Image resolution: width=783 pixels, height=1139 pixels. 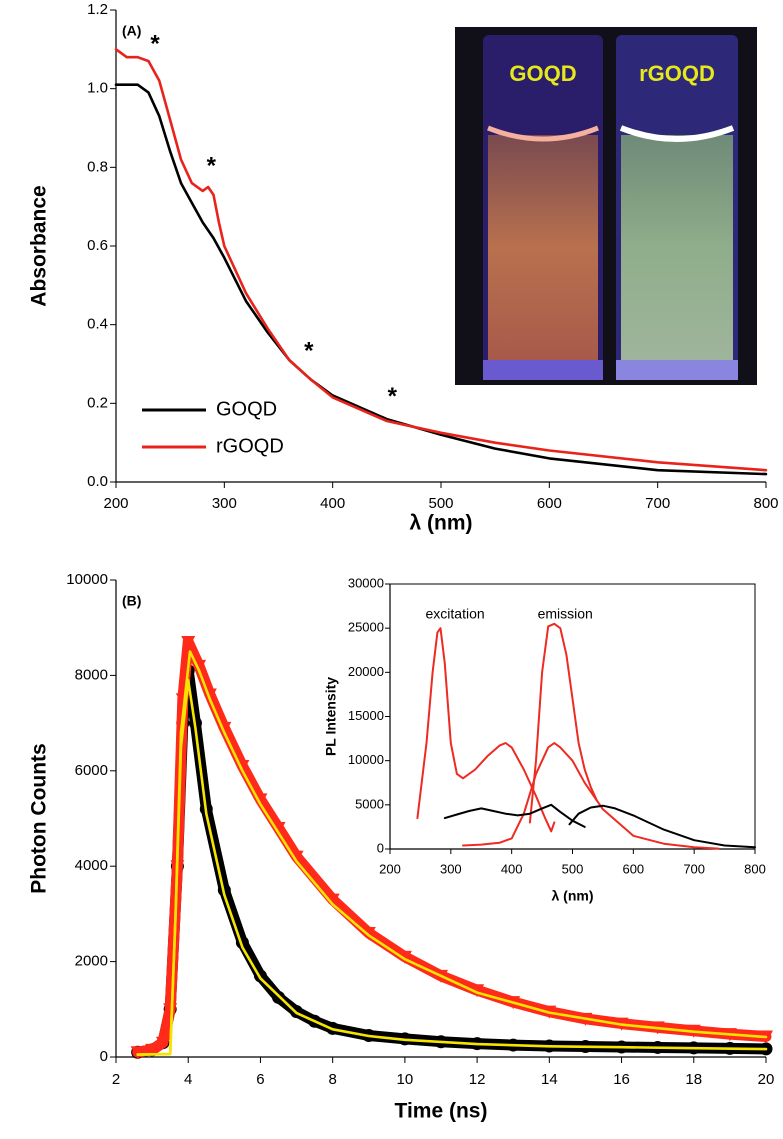 What do you see at coordinates (606, 206) in the screenshot?
I see `photo-inset` at bounding box center [606, 206].